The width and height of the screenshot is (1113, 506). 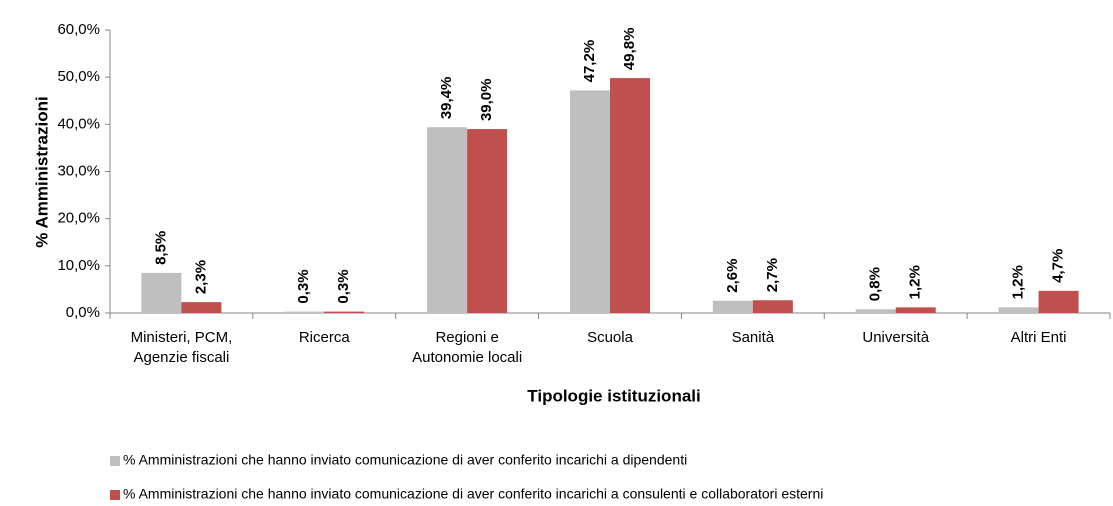 I want to click on data-label: 2,3%, so click(x=200, y=277).